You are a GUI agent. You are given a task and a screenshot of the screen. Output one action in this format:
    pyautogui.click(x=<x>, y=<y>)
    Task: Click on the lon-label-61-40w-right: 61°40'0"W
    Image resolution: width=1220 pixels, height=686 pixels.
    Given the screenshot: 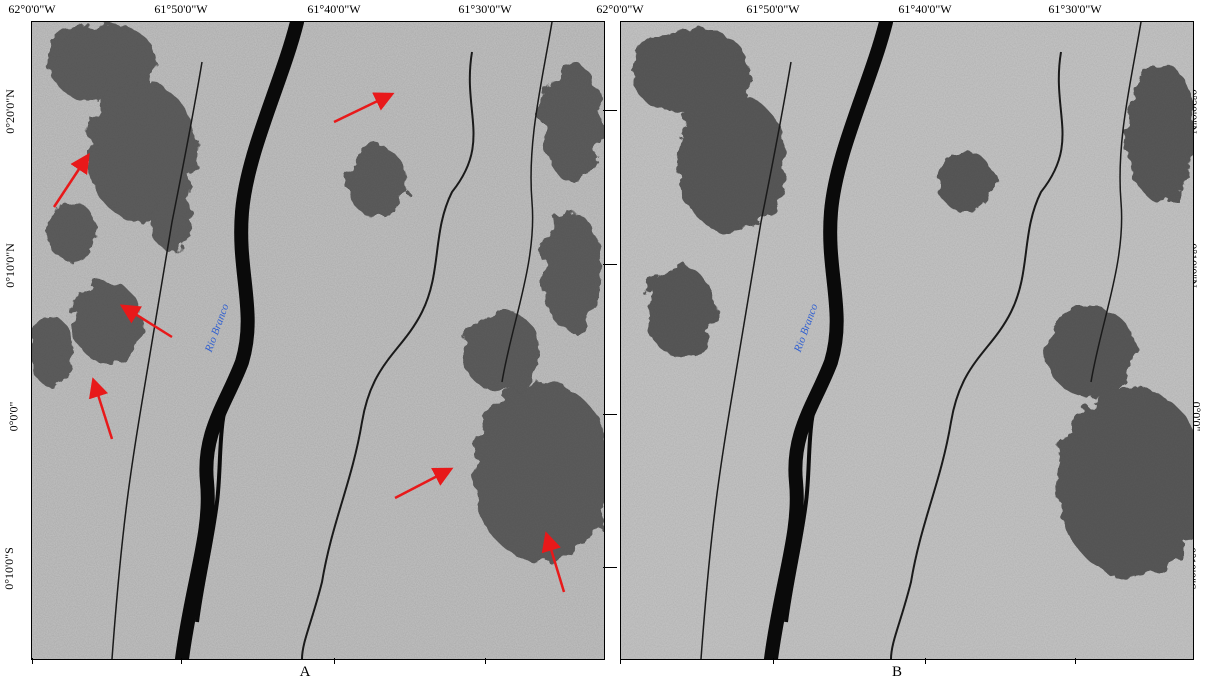 What is the action you would take?
    pyautogui.click(x=925, y=9)
    